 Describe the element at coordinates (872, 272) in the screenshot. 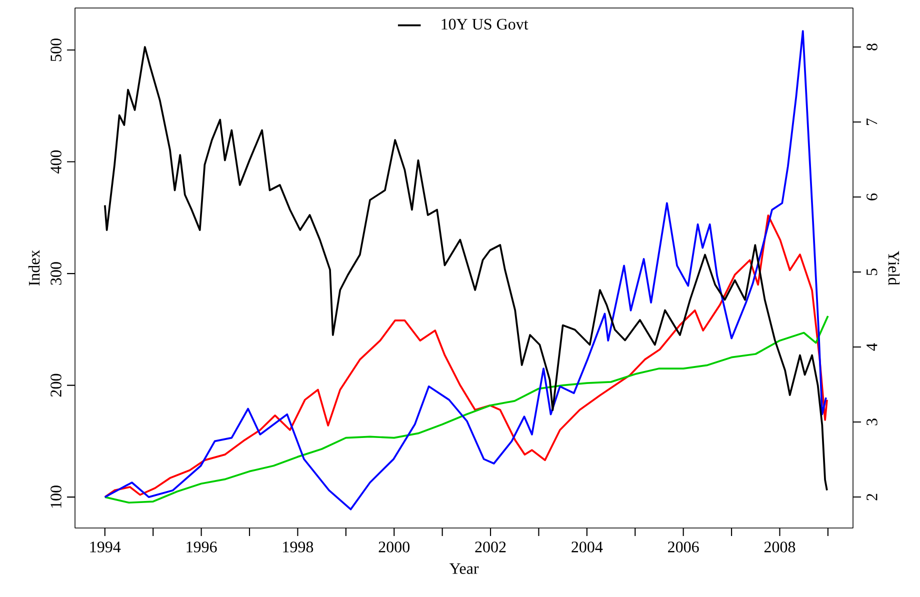

I see `y2-tick-label: 5` at that location.